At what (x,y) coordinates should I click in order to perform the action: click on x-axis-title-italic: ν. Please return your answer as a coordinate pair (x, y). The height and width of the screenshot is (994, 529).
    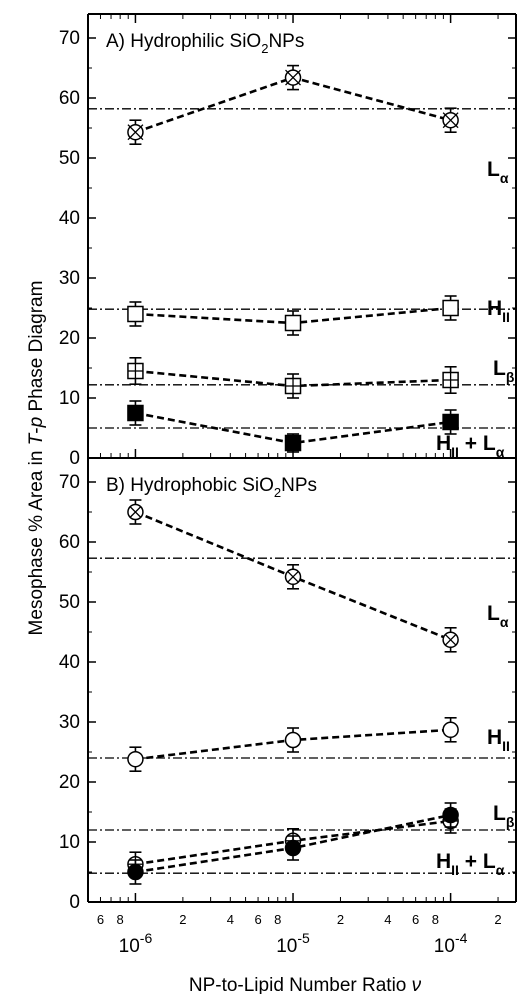
    Looking at the image, I should click on (417, 984).